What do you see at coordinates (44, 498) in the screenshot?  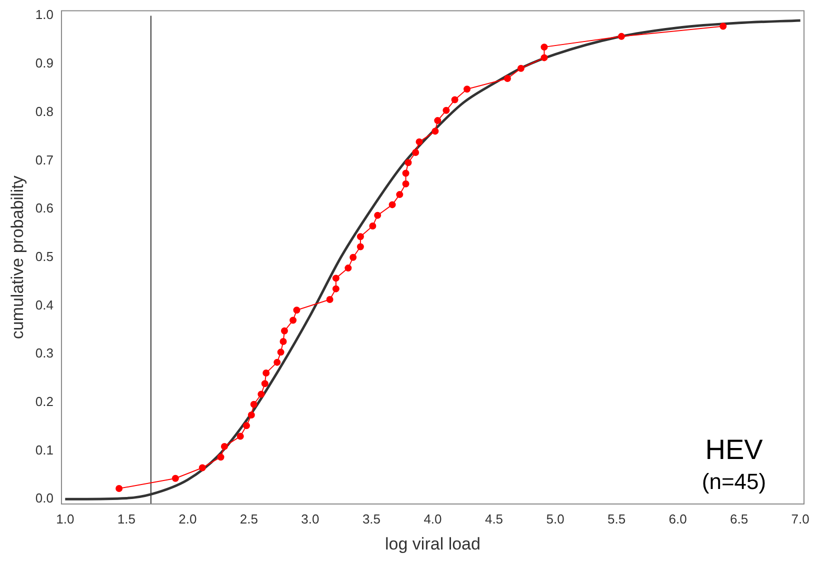 I see `y-tick-label: 0.0` at bounding box center [44, 498].